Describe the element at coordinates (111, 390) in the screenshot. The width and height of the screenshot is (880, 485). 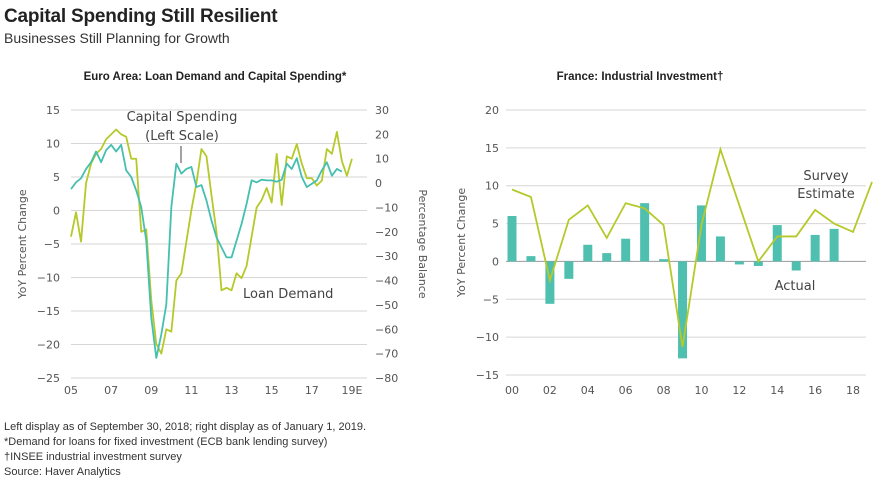
I see `x-tick-label: 07` at that location.